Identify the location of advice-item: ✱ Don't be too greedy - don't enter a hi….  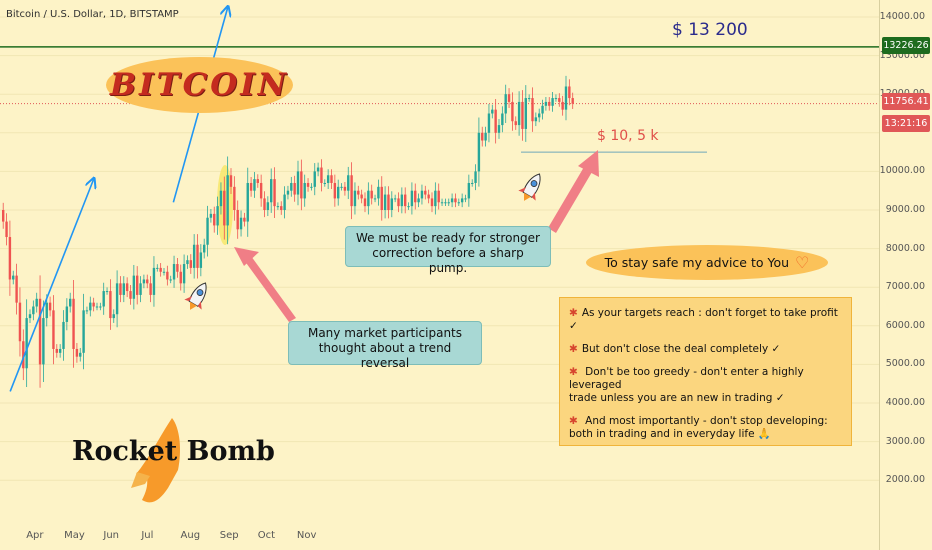
(706, 385).